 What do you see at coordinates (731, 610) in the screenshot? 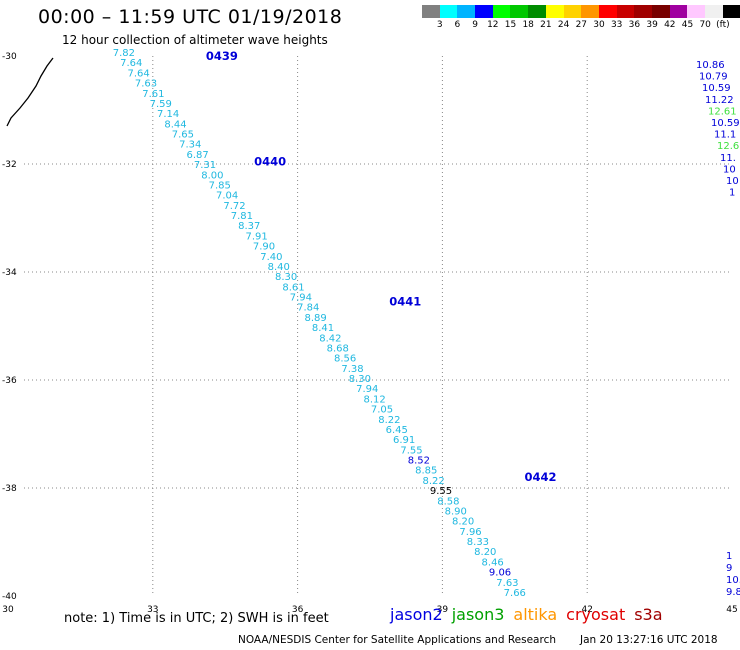
I see `x-tick-label: 45` at bounding box center [731, 610].